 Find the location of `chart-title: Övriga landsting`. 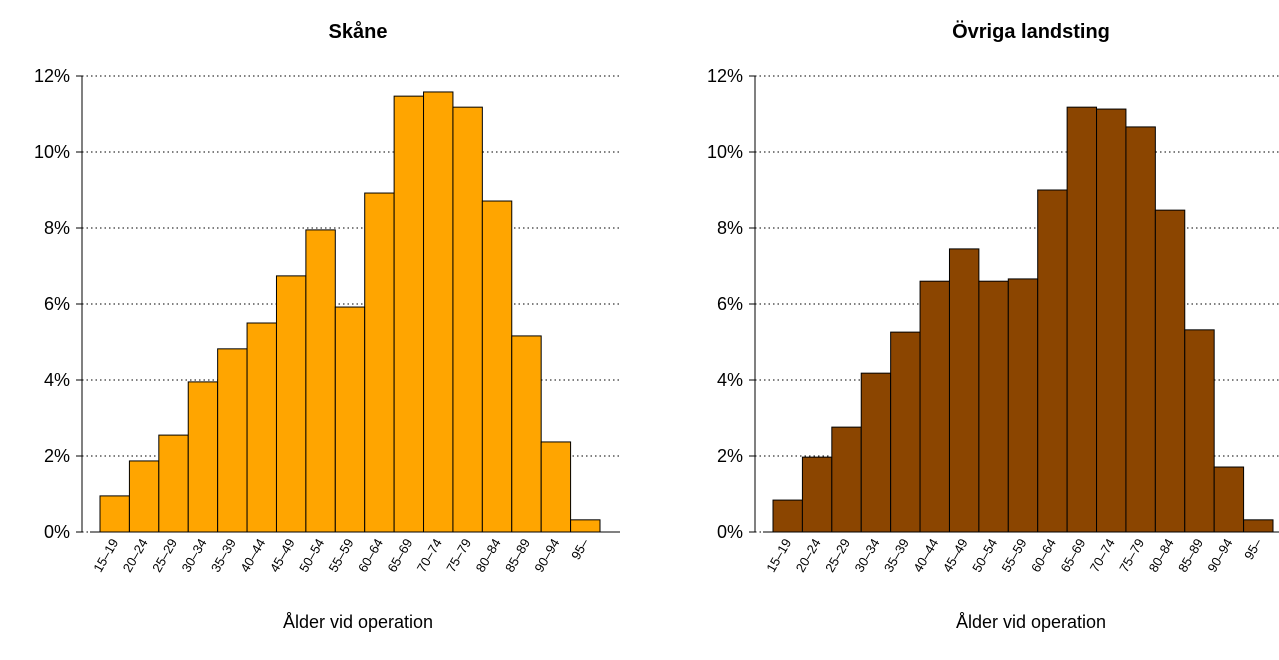

chart-title: Övriga landsting is located at coordinates (1031, 31).